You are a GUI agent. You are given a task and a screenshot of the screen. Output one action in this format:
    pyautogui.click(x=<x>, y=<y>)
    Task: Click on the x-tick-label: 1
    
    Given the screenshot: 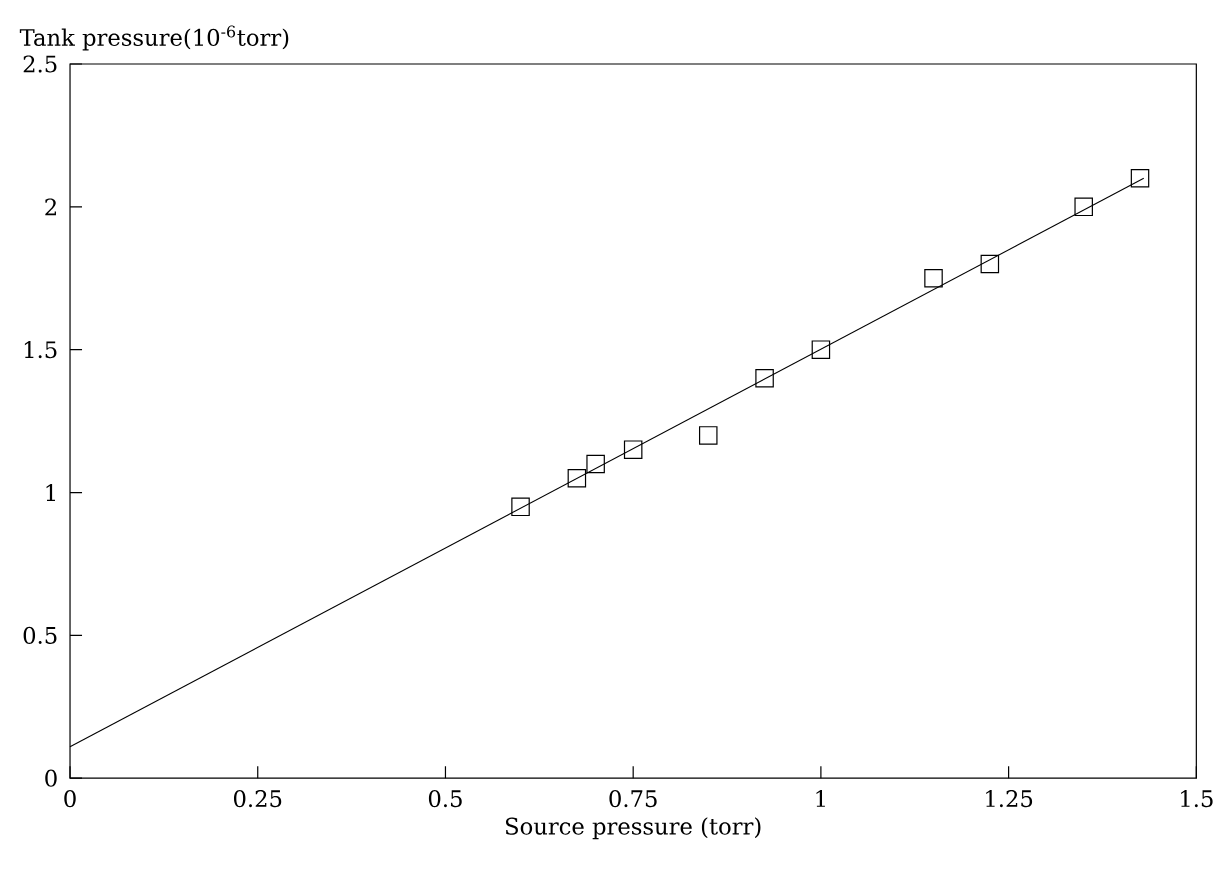 What is the action you would take?
    pyautogui.click(x=820, y=798)
    